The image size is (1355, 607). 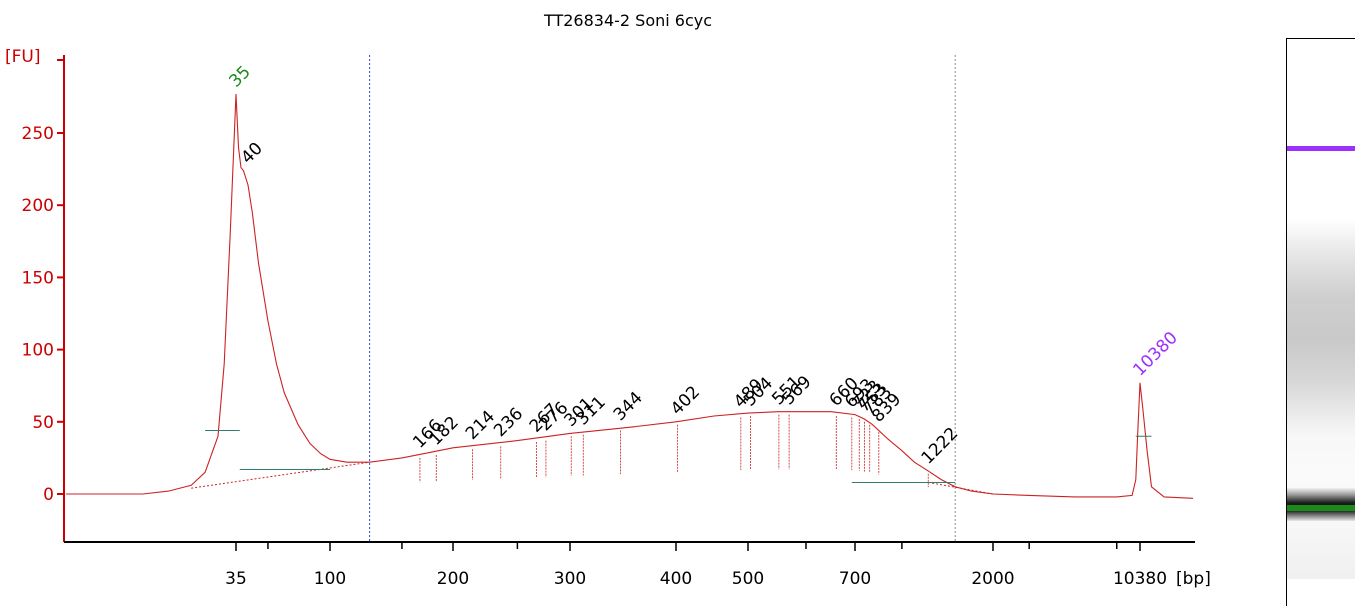 What do you see at coordinates (453, 579) in the screenshot?
I see `x-tick-label: 200` at bounding box center [453, 579].